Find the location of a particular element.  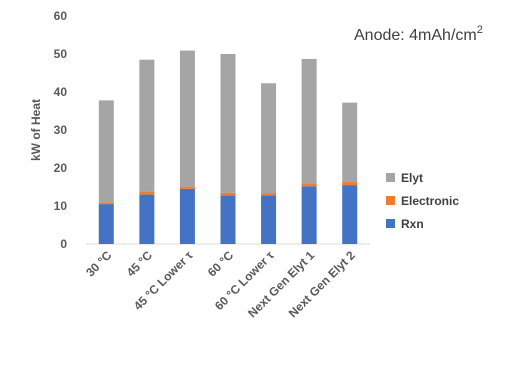

legend-swatch-rxn is located at coordinates (390, 223).